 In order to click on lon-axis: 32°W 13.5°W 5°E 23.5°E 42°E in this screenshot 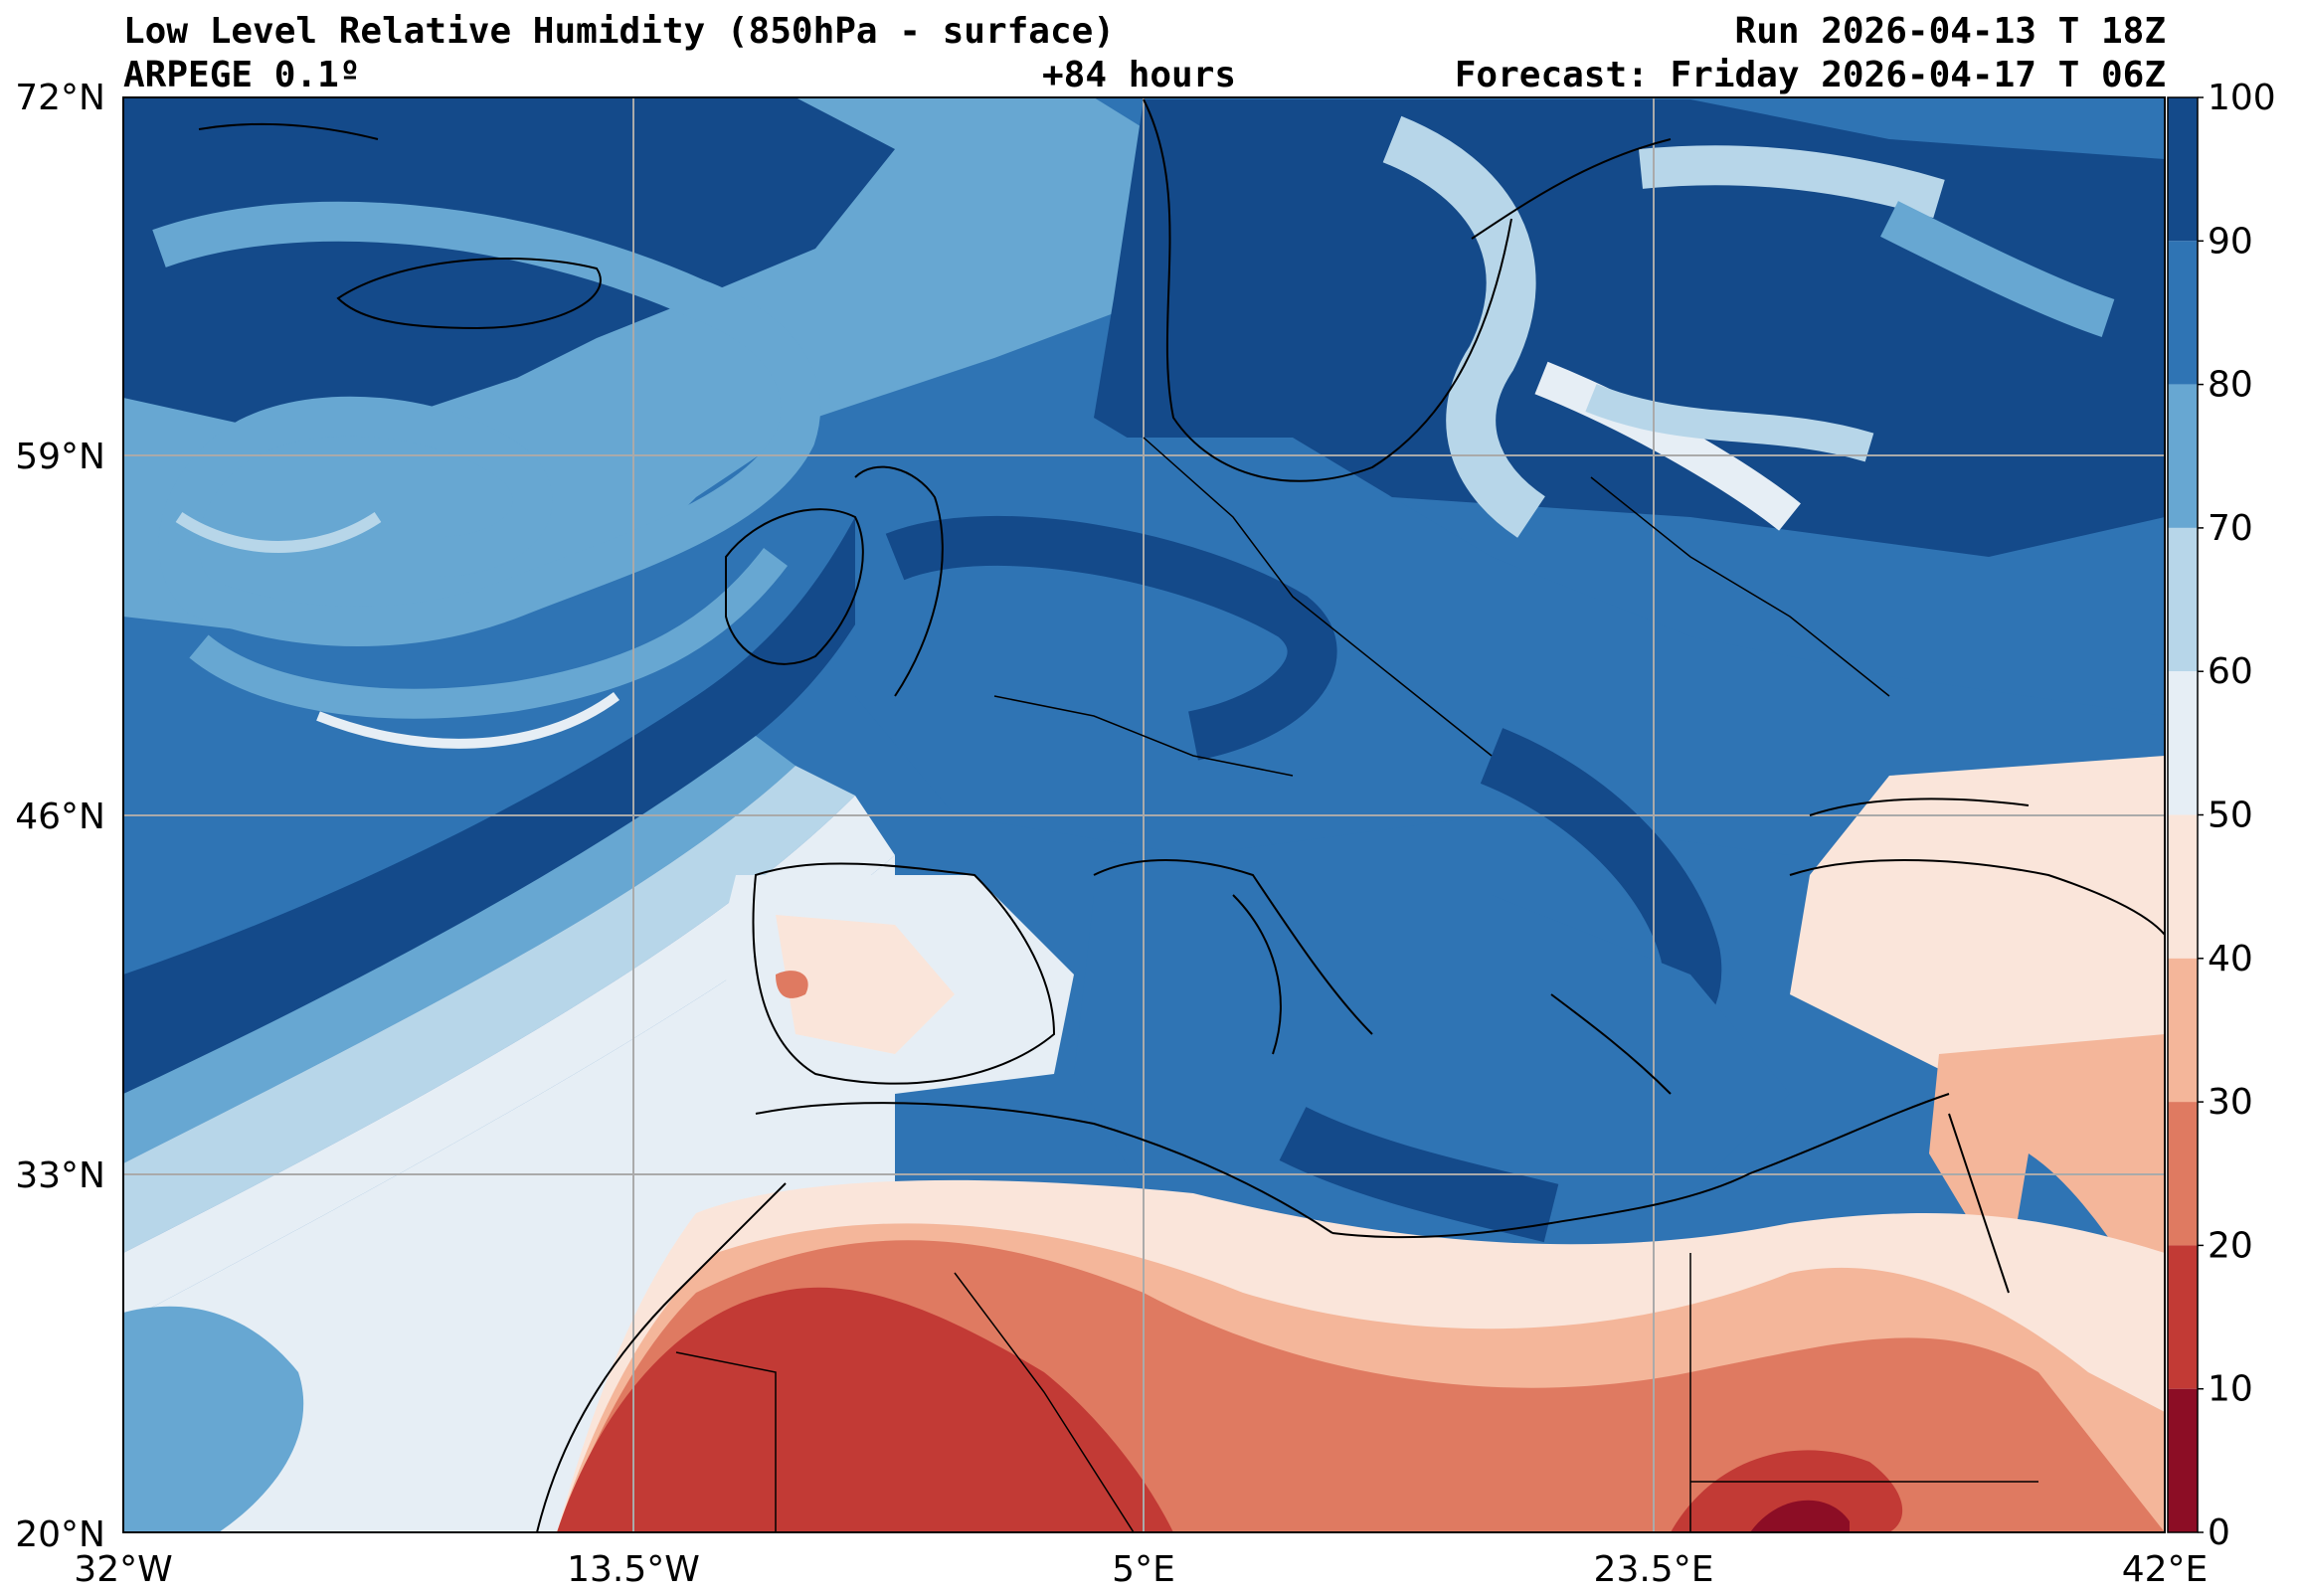, I will do `click(1141, 1570)`.